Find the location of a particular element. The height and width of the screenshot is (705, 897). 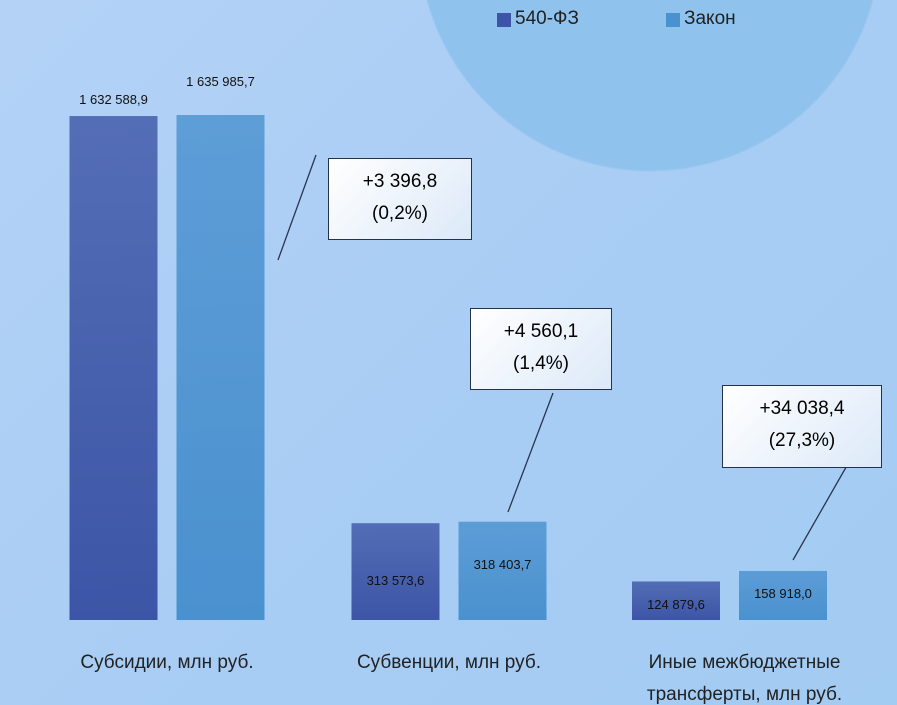

value-label: 158 918,0 is located at coordinates (783, 593).